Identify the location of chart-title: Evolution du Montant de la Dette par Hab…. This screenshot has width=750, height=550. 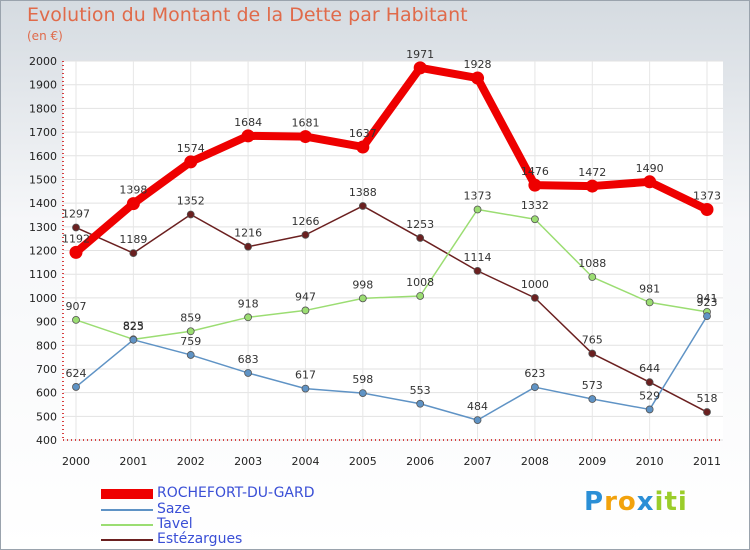
(247, 15).